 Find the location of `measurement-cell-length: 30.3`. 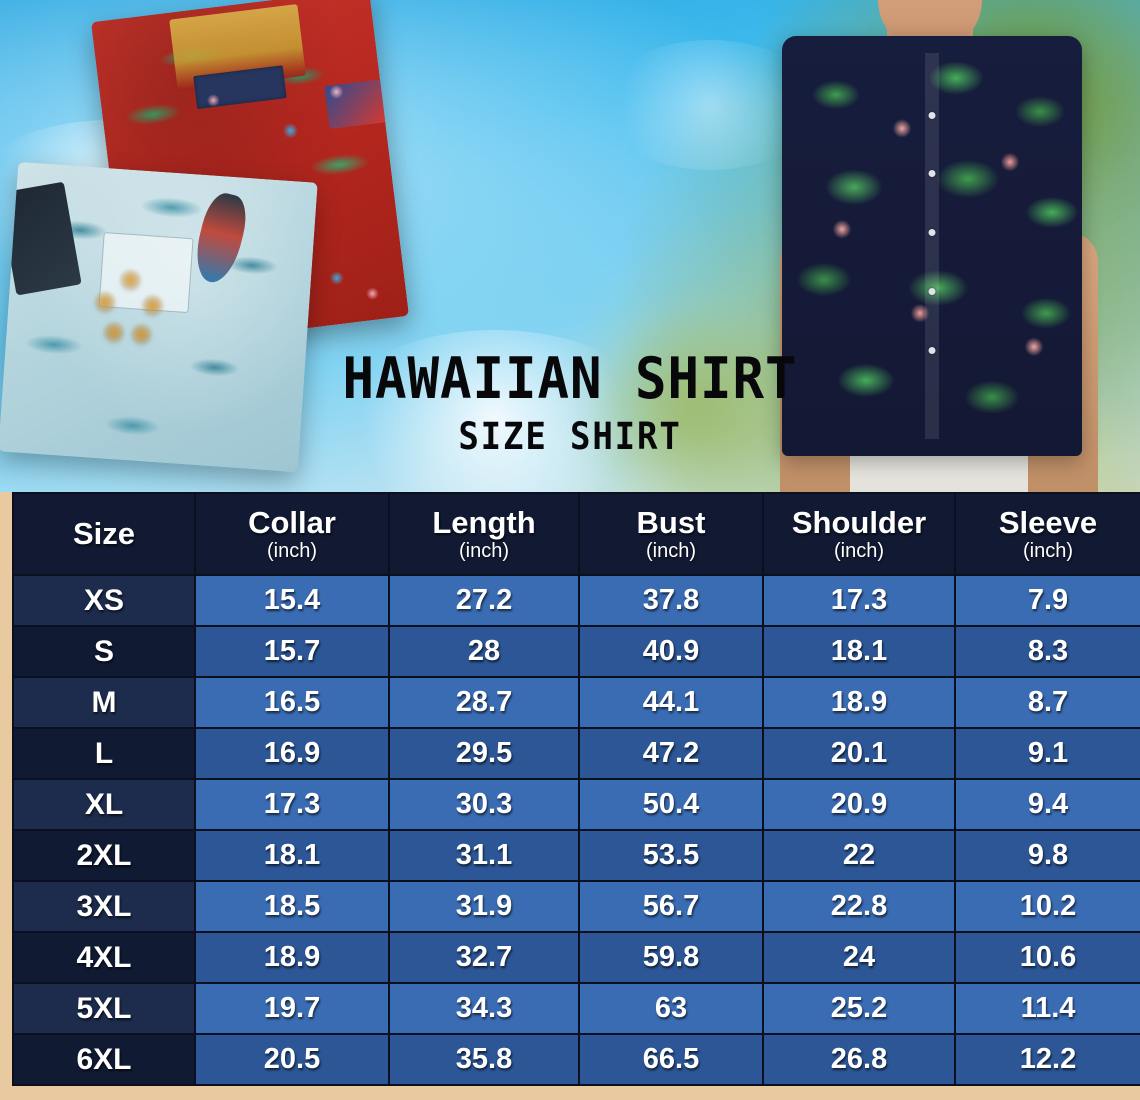

measurement-cell-length: 30.3 is located at coordinates (484, 804).